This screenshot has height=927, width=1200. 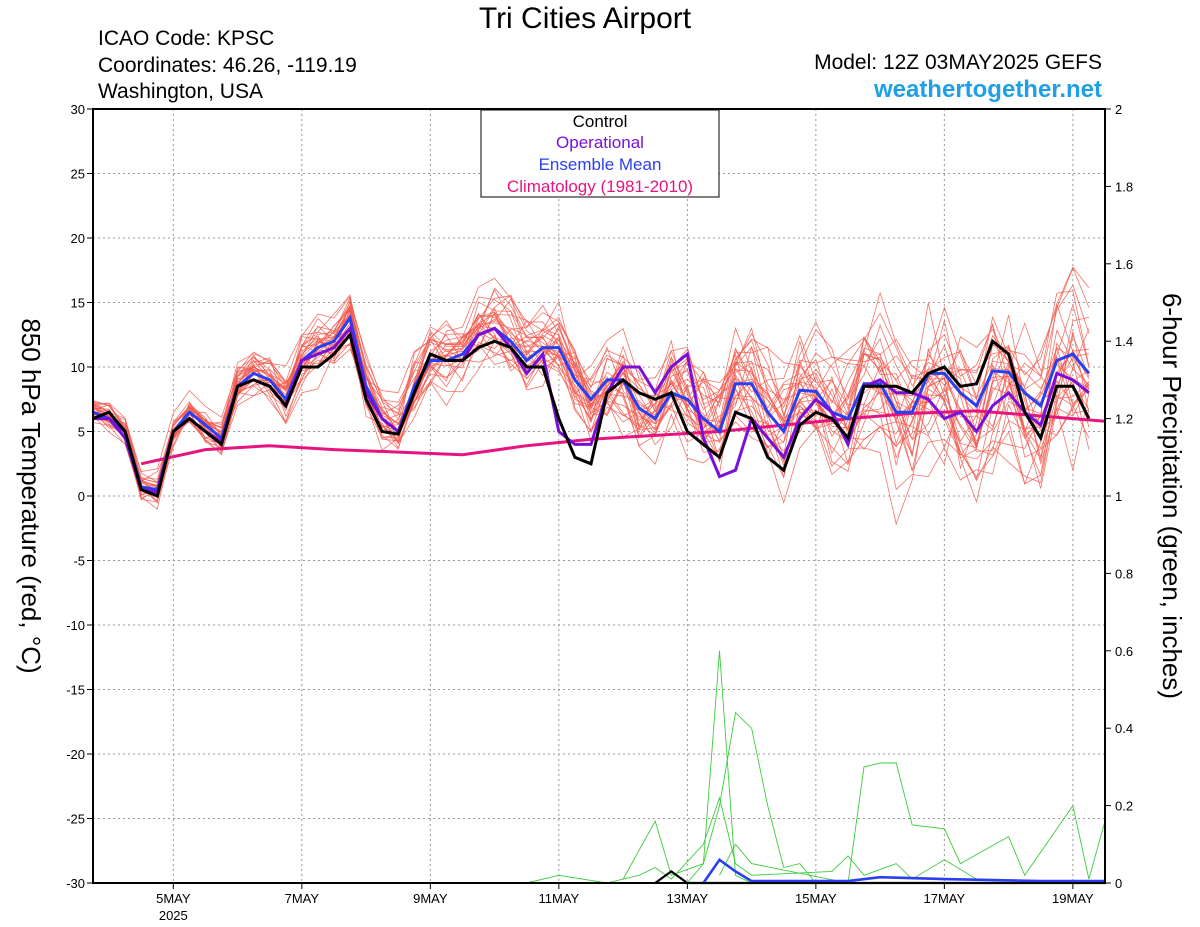 I want to click on model-label: Model: 12Z 03MAY2025 GEFS, so click(x=958, y=62).